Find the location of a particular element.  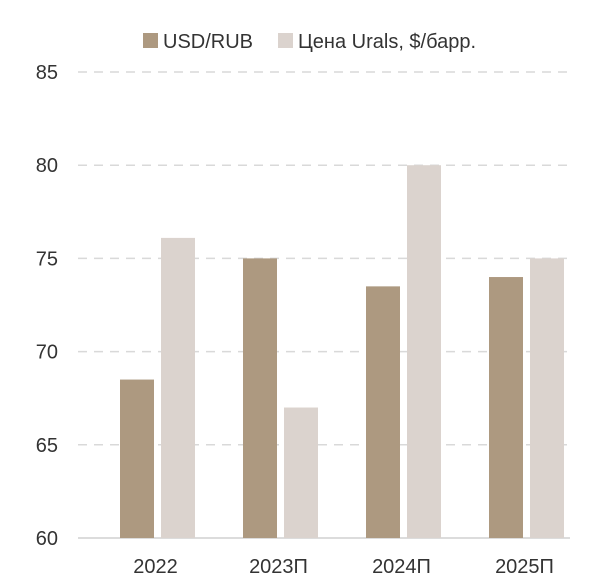

y-tick-label-65: 65 is located at coordinates (47, 446).